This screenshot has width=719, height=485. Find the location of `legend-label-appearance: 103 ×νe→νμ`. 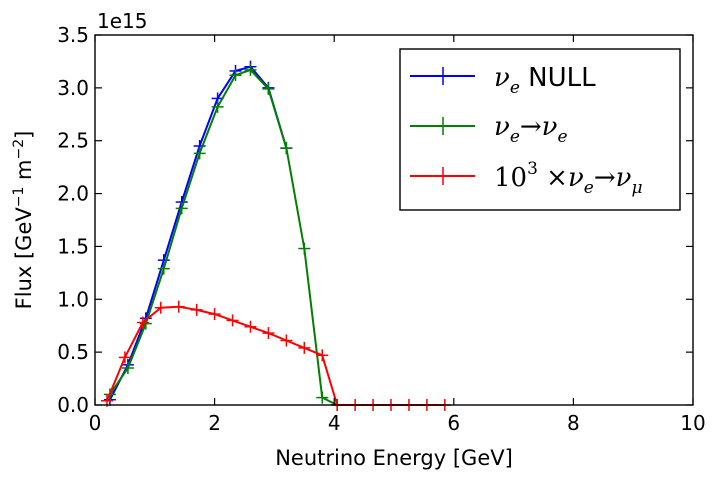

legend-label-appearance: 103 ×νe→νμ is located at coordinates (568, 178).